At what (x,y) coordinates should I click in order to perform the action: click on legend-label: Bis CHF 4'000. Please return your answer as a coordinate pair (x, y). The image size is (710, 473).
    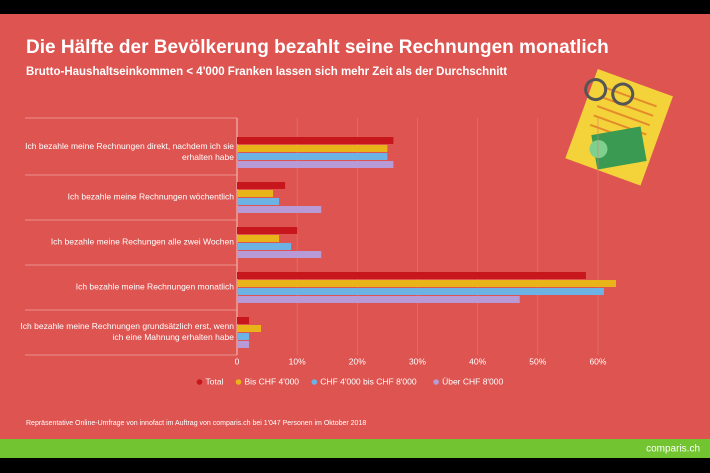
    Looking at the image, I should click on (272, 381).